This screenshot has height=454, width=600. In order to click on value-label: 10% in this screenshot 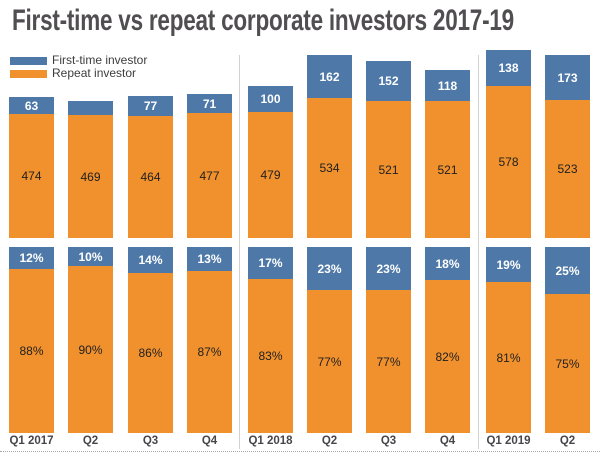, I will do `click(90, 256)`.